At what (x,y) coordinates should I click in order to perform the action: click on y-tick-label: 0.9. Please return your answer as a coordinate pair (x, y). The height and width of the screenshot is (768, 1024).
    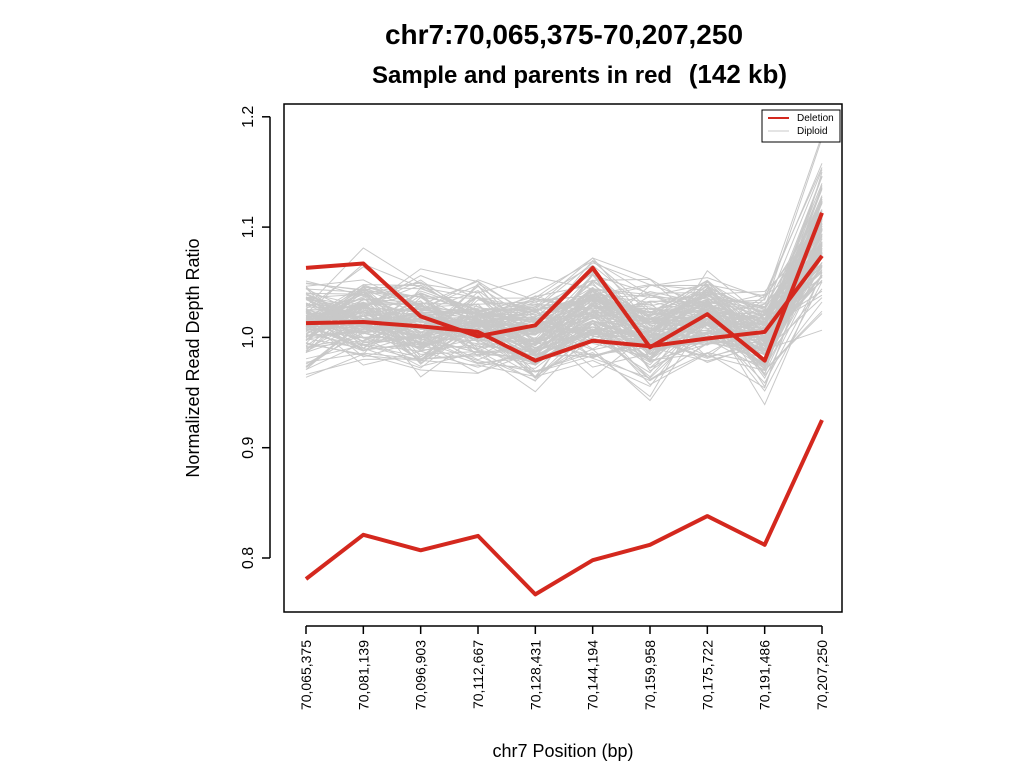
    Looking at the image, I should click on (248, 447).